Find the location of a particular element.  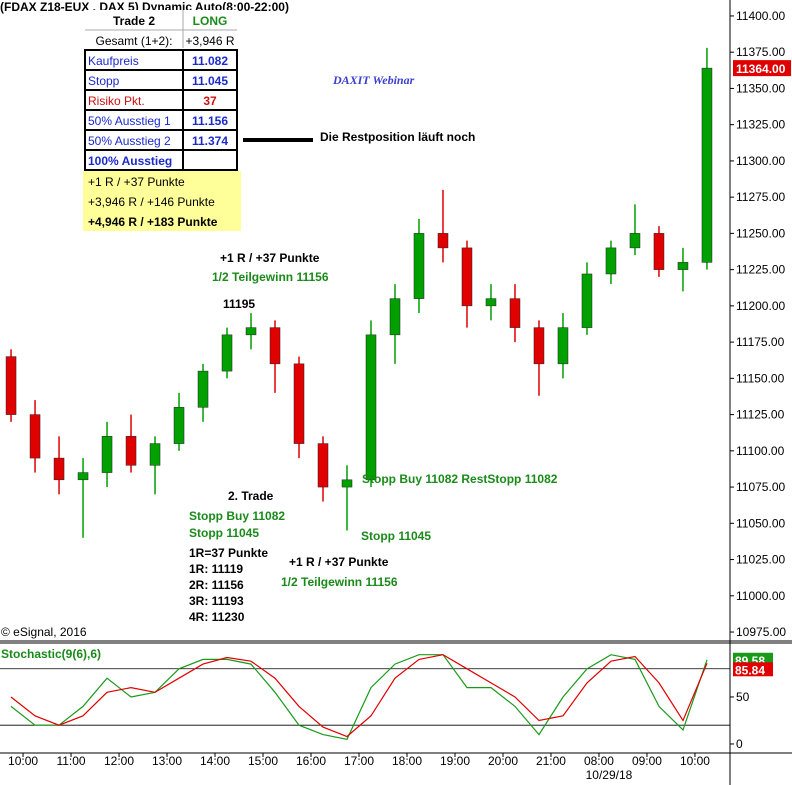

notes-bg is located at coordinates (162, 201).